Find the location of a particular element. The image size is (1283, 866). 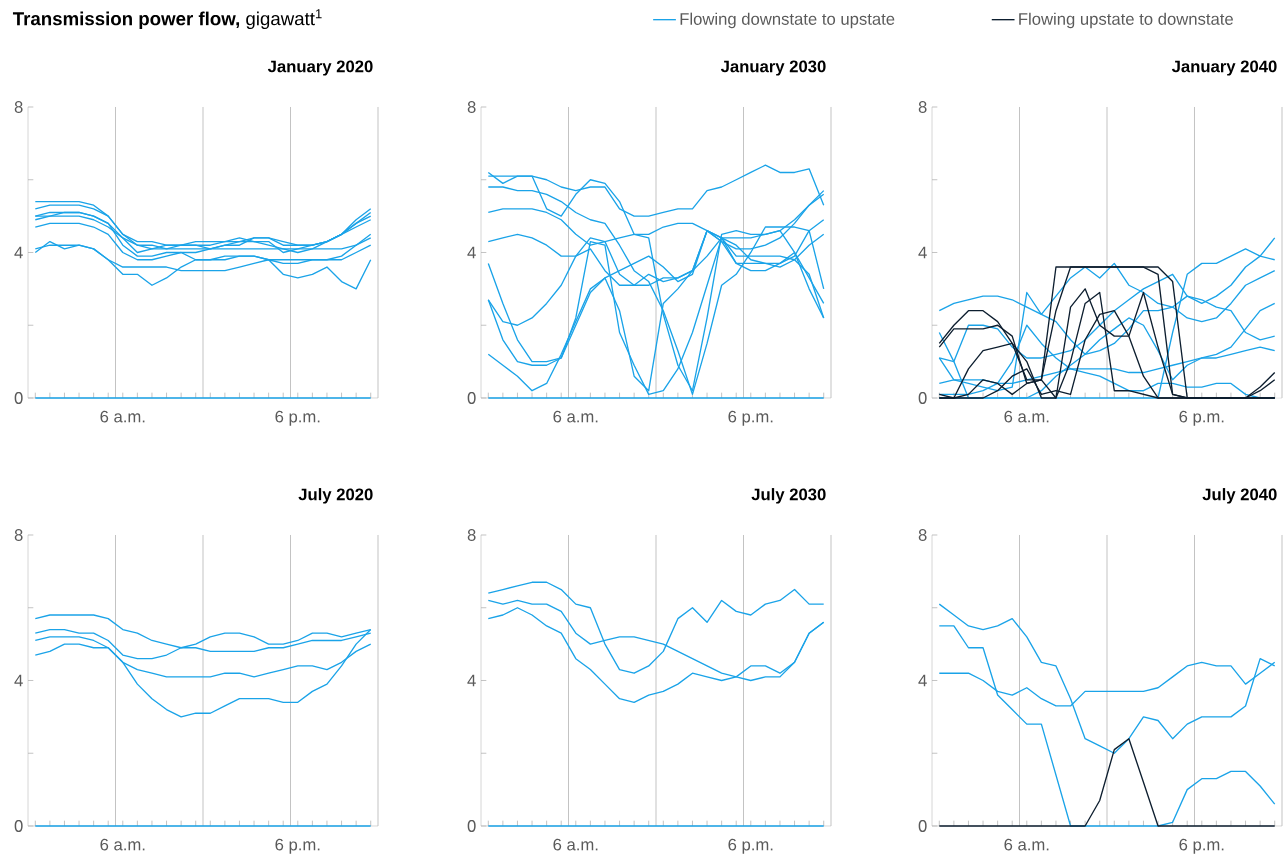

chart-title: July 2030 is located at coordinates (788, 496).